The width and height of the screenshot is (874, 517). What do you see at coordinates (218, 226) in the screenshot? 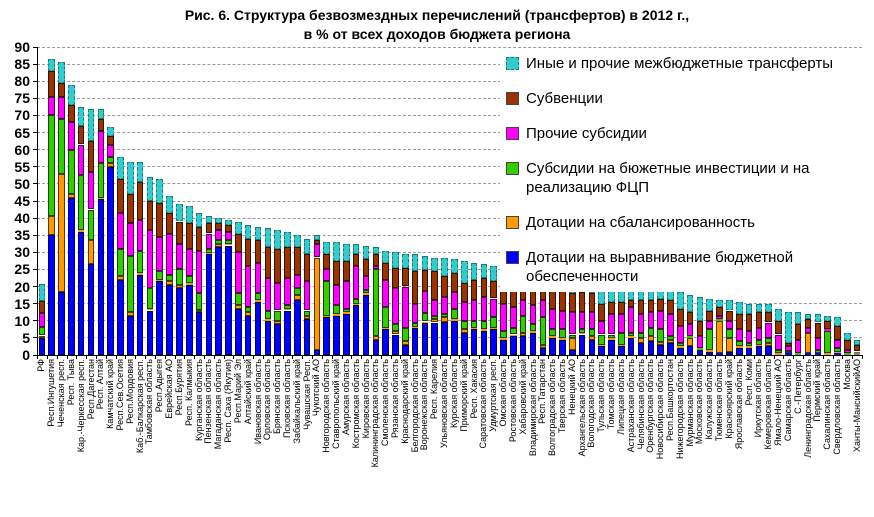
I see `bar-Магаданская область-seg-4` at bounding box center [218, 226].